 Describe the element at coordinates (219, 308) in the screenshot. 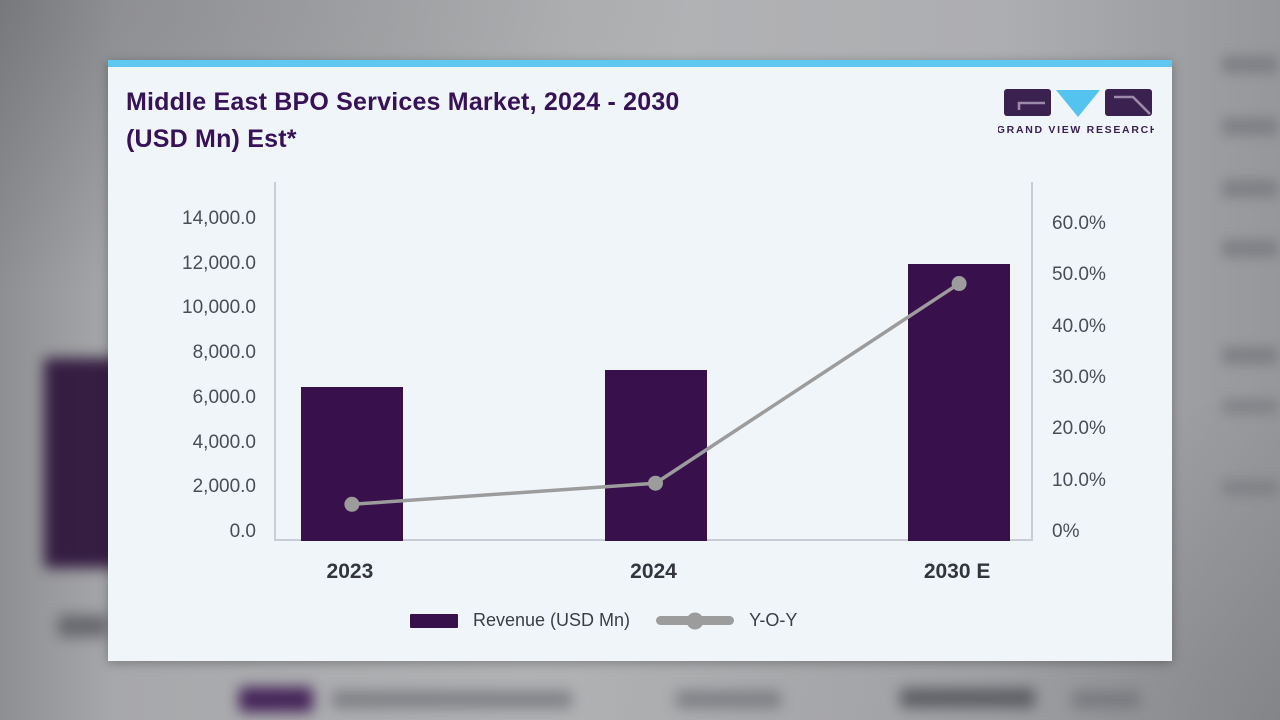

I see `y-axis-left-tick: 10,000.0` at that location.